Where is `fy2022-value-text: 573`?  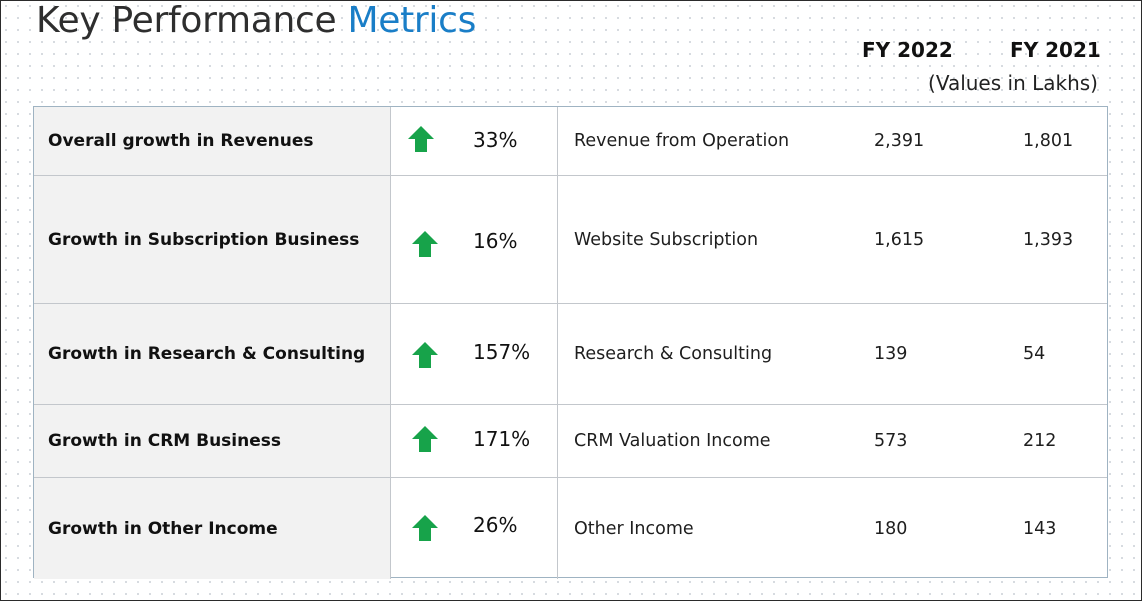
fy2022-value-text: 573 is located at coordinates (891, 441).